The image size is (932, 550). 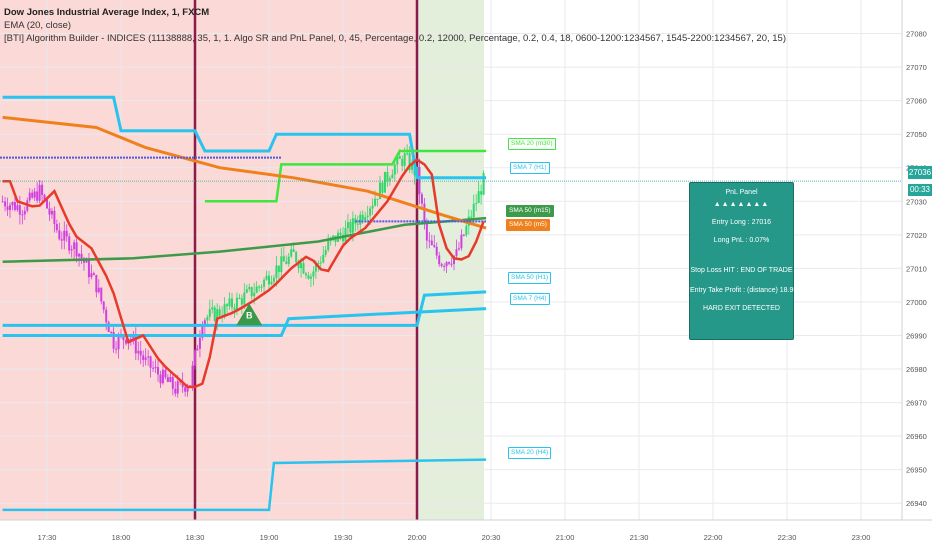 I want to click on current-price-label: 27036, so click(x=920, y=172).